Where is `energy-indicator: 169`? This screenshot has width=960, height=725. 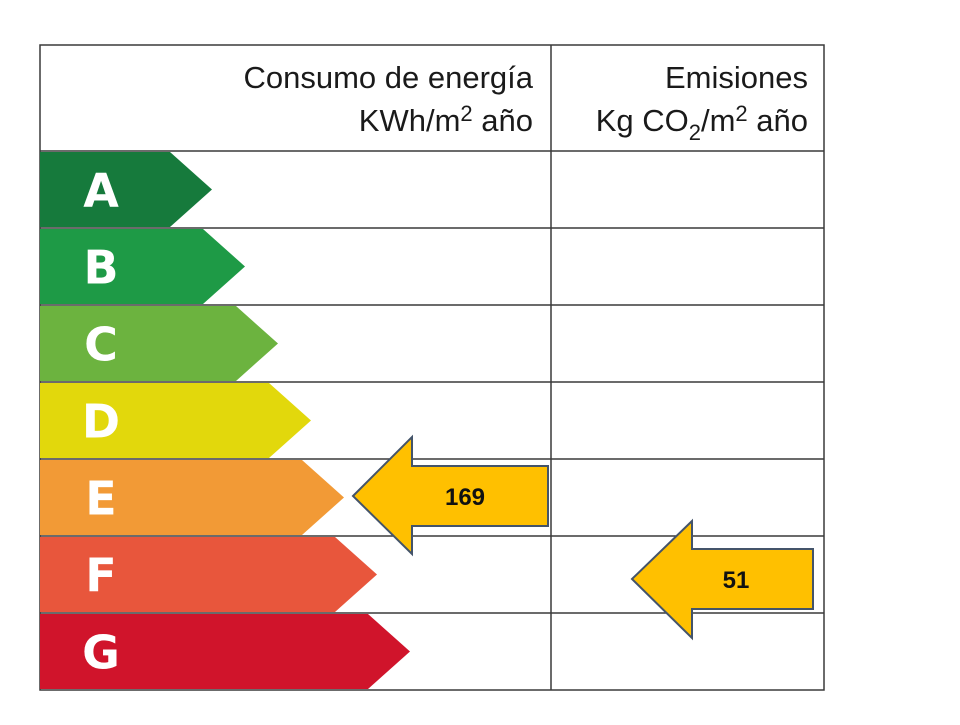
energy-indicator: 169 is located at coordinates (450, 495).